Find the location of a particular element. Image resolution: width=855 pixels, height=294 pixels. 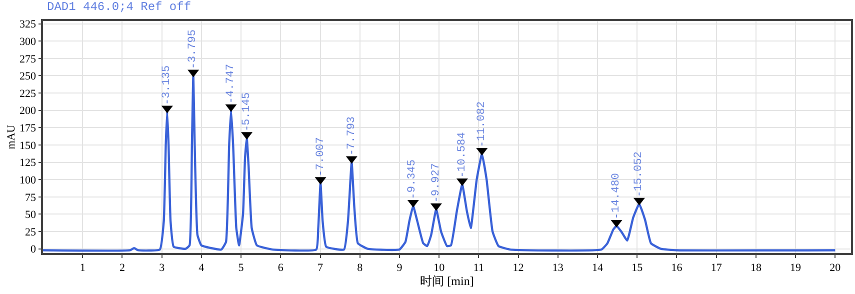

x-tick-label: 15 is located at coordinates (638, 268).